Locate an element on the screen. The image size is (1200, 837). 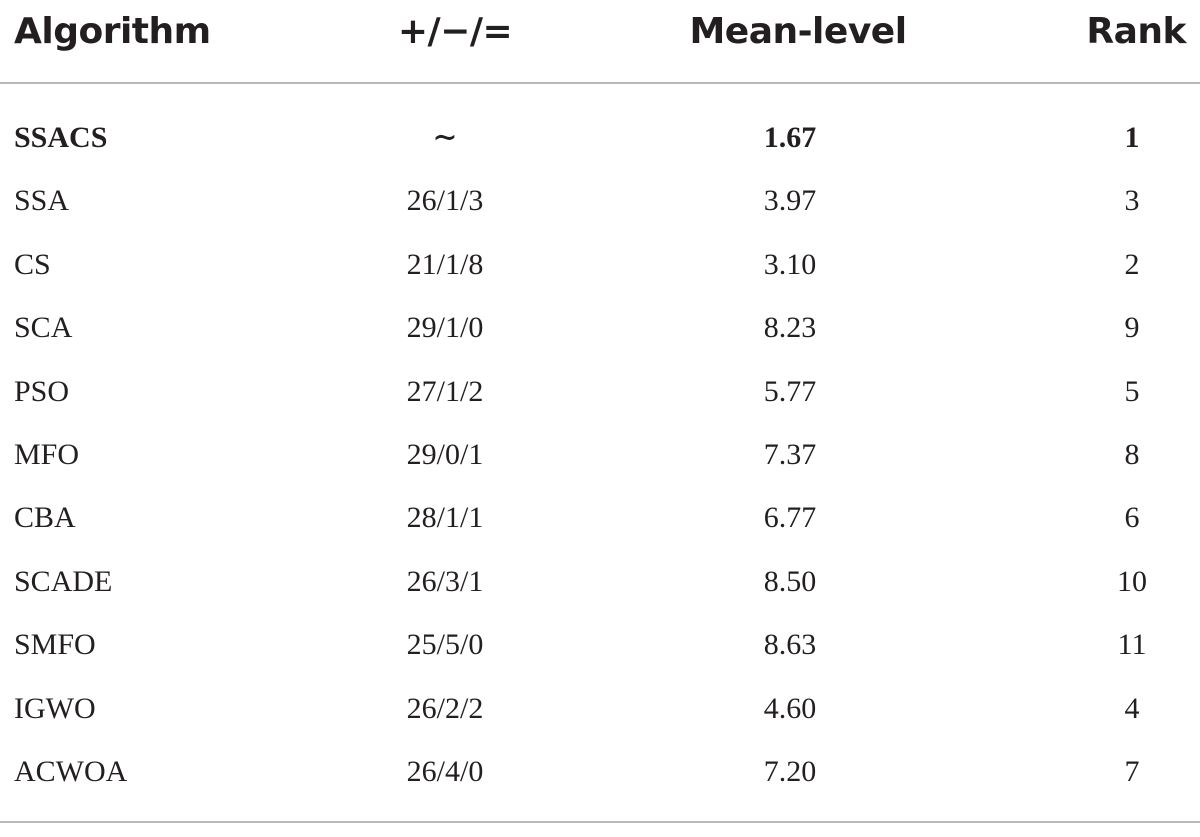
table-cell: ACWOA is located at coordinates (71, 771).